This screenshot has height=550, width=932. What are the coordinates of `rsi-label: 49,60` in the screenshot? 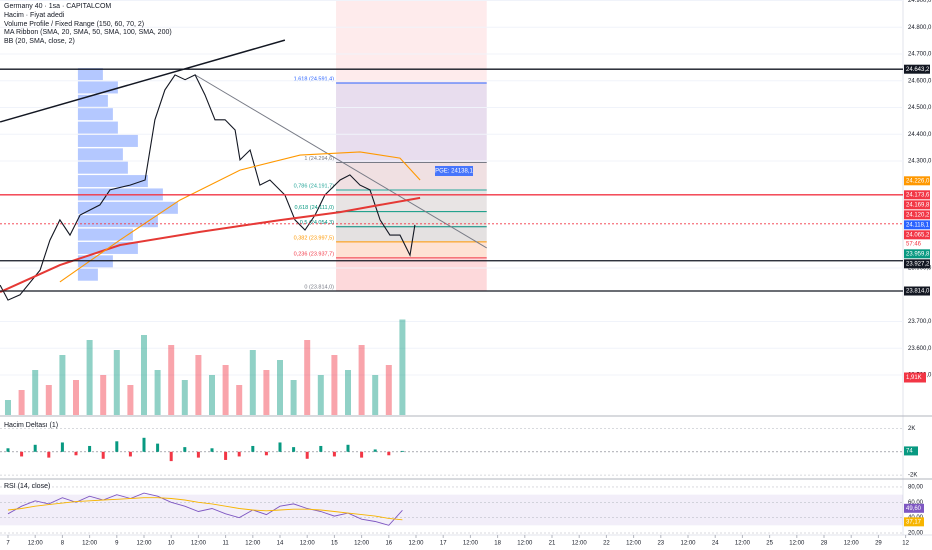 It's located at (914, 509).